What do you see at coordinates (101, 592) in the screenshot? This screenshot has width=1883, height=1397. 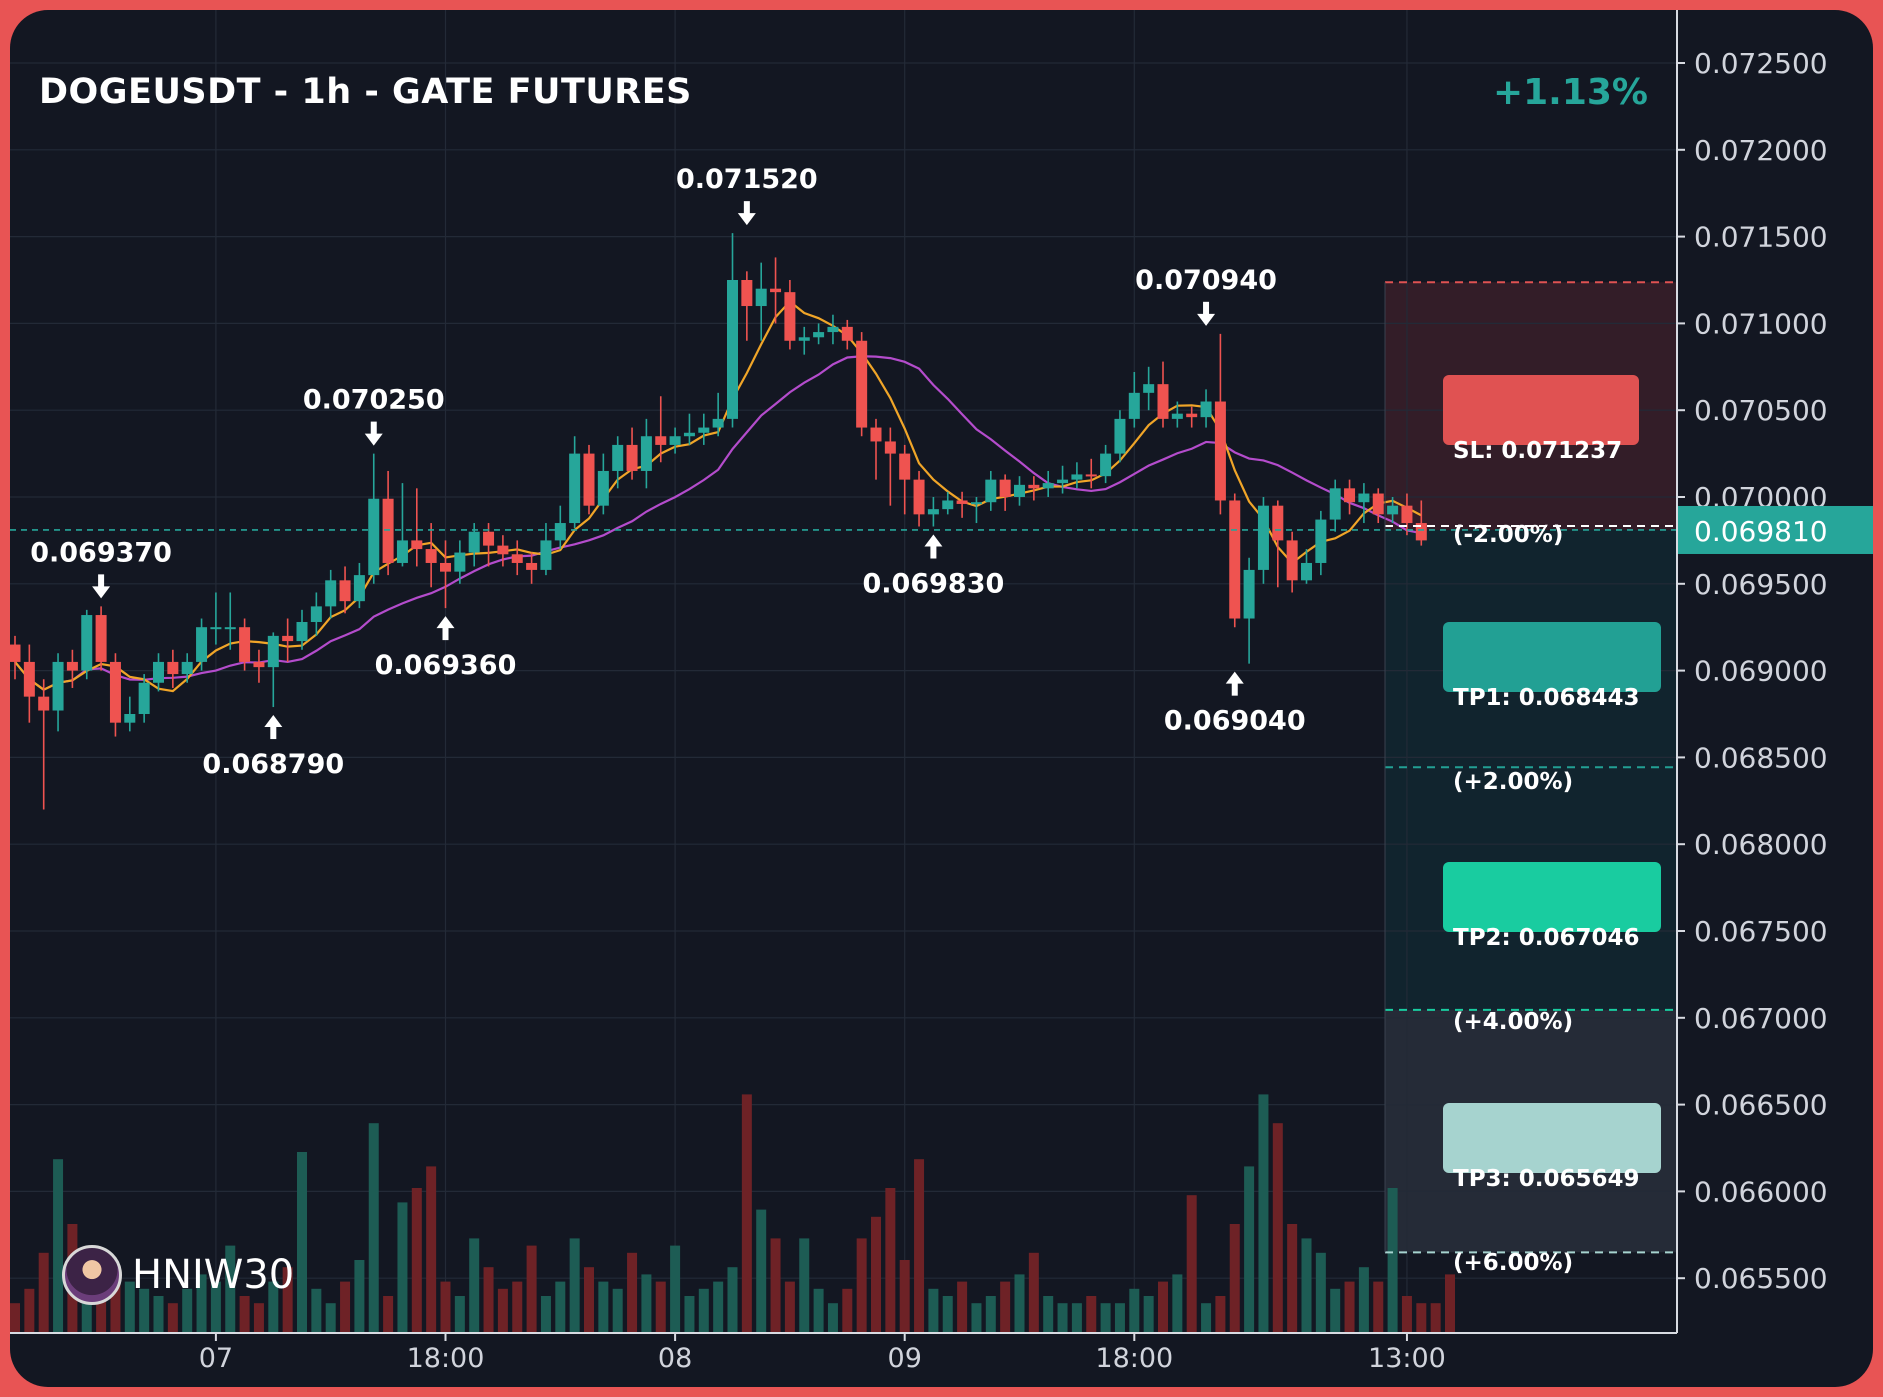 I see `arrow-down-icon` at bounding box center [101, 592].